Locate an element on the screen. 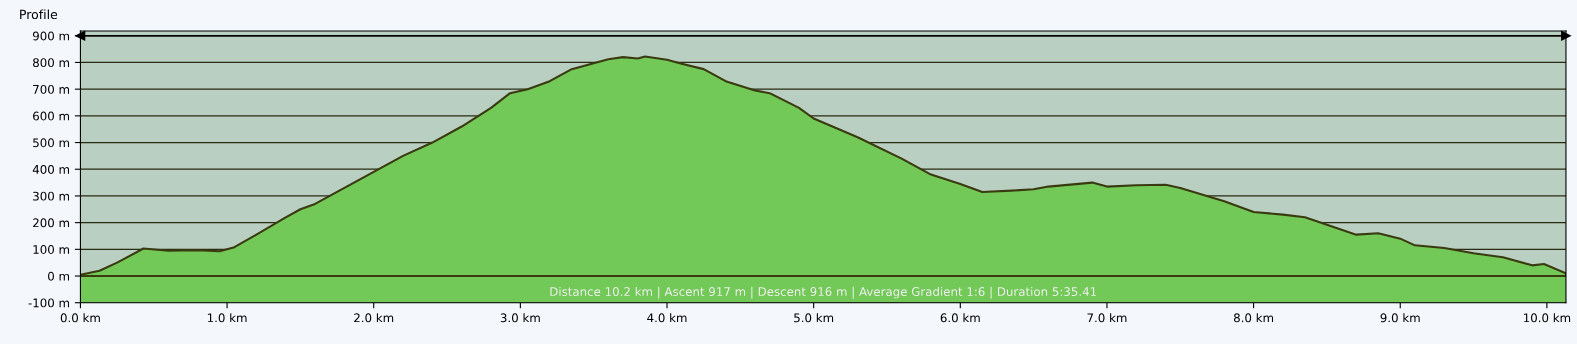 This screenshot has height=344, width=1577. x-tick-label: 1.0 km is located at coordinates (227, 318).